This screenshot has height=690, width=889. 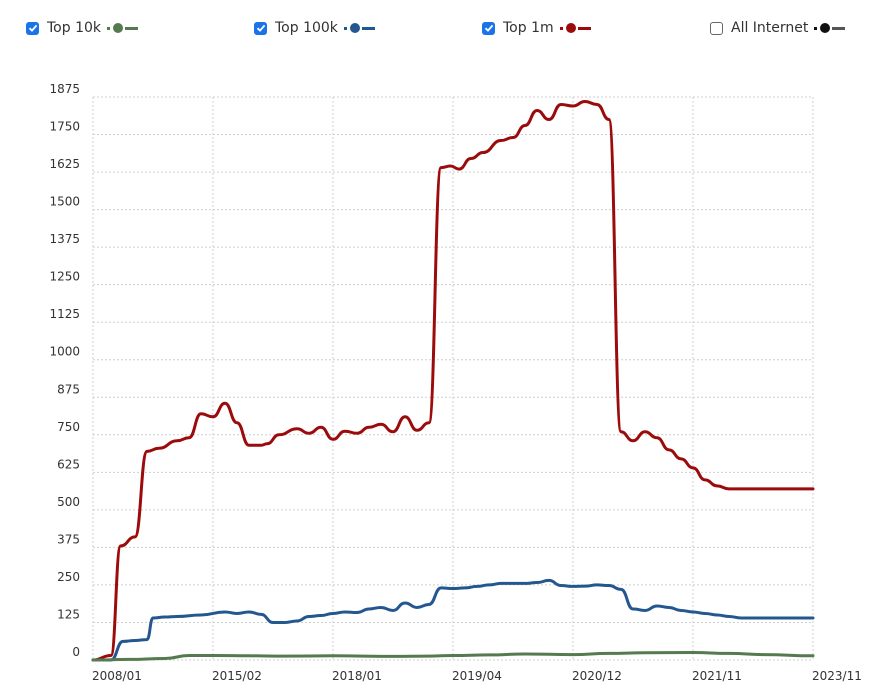 What do you see at coordinates (68, 539) in the screenshot?
I see `y-tick-label: 375` at bounding box center [68, 539].